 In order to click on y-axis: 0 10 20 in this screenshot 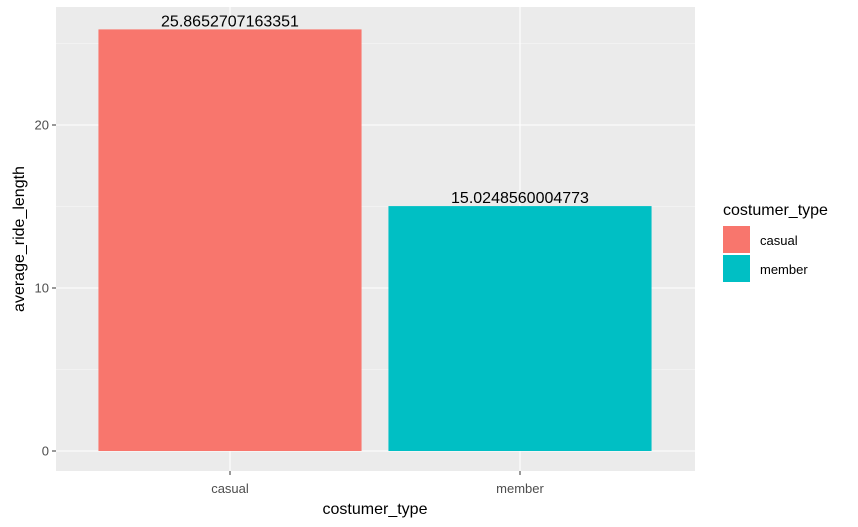, I will do `click(45, 288)`.